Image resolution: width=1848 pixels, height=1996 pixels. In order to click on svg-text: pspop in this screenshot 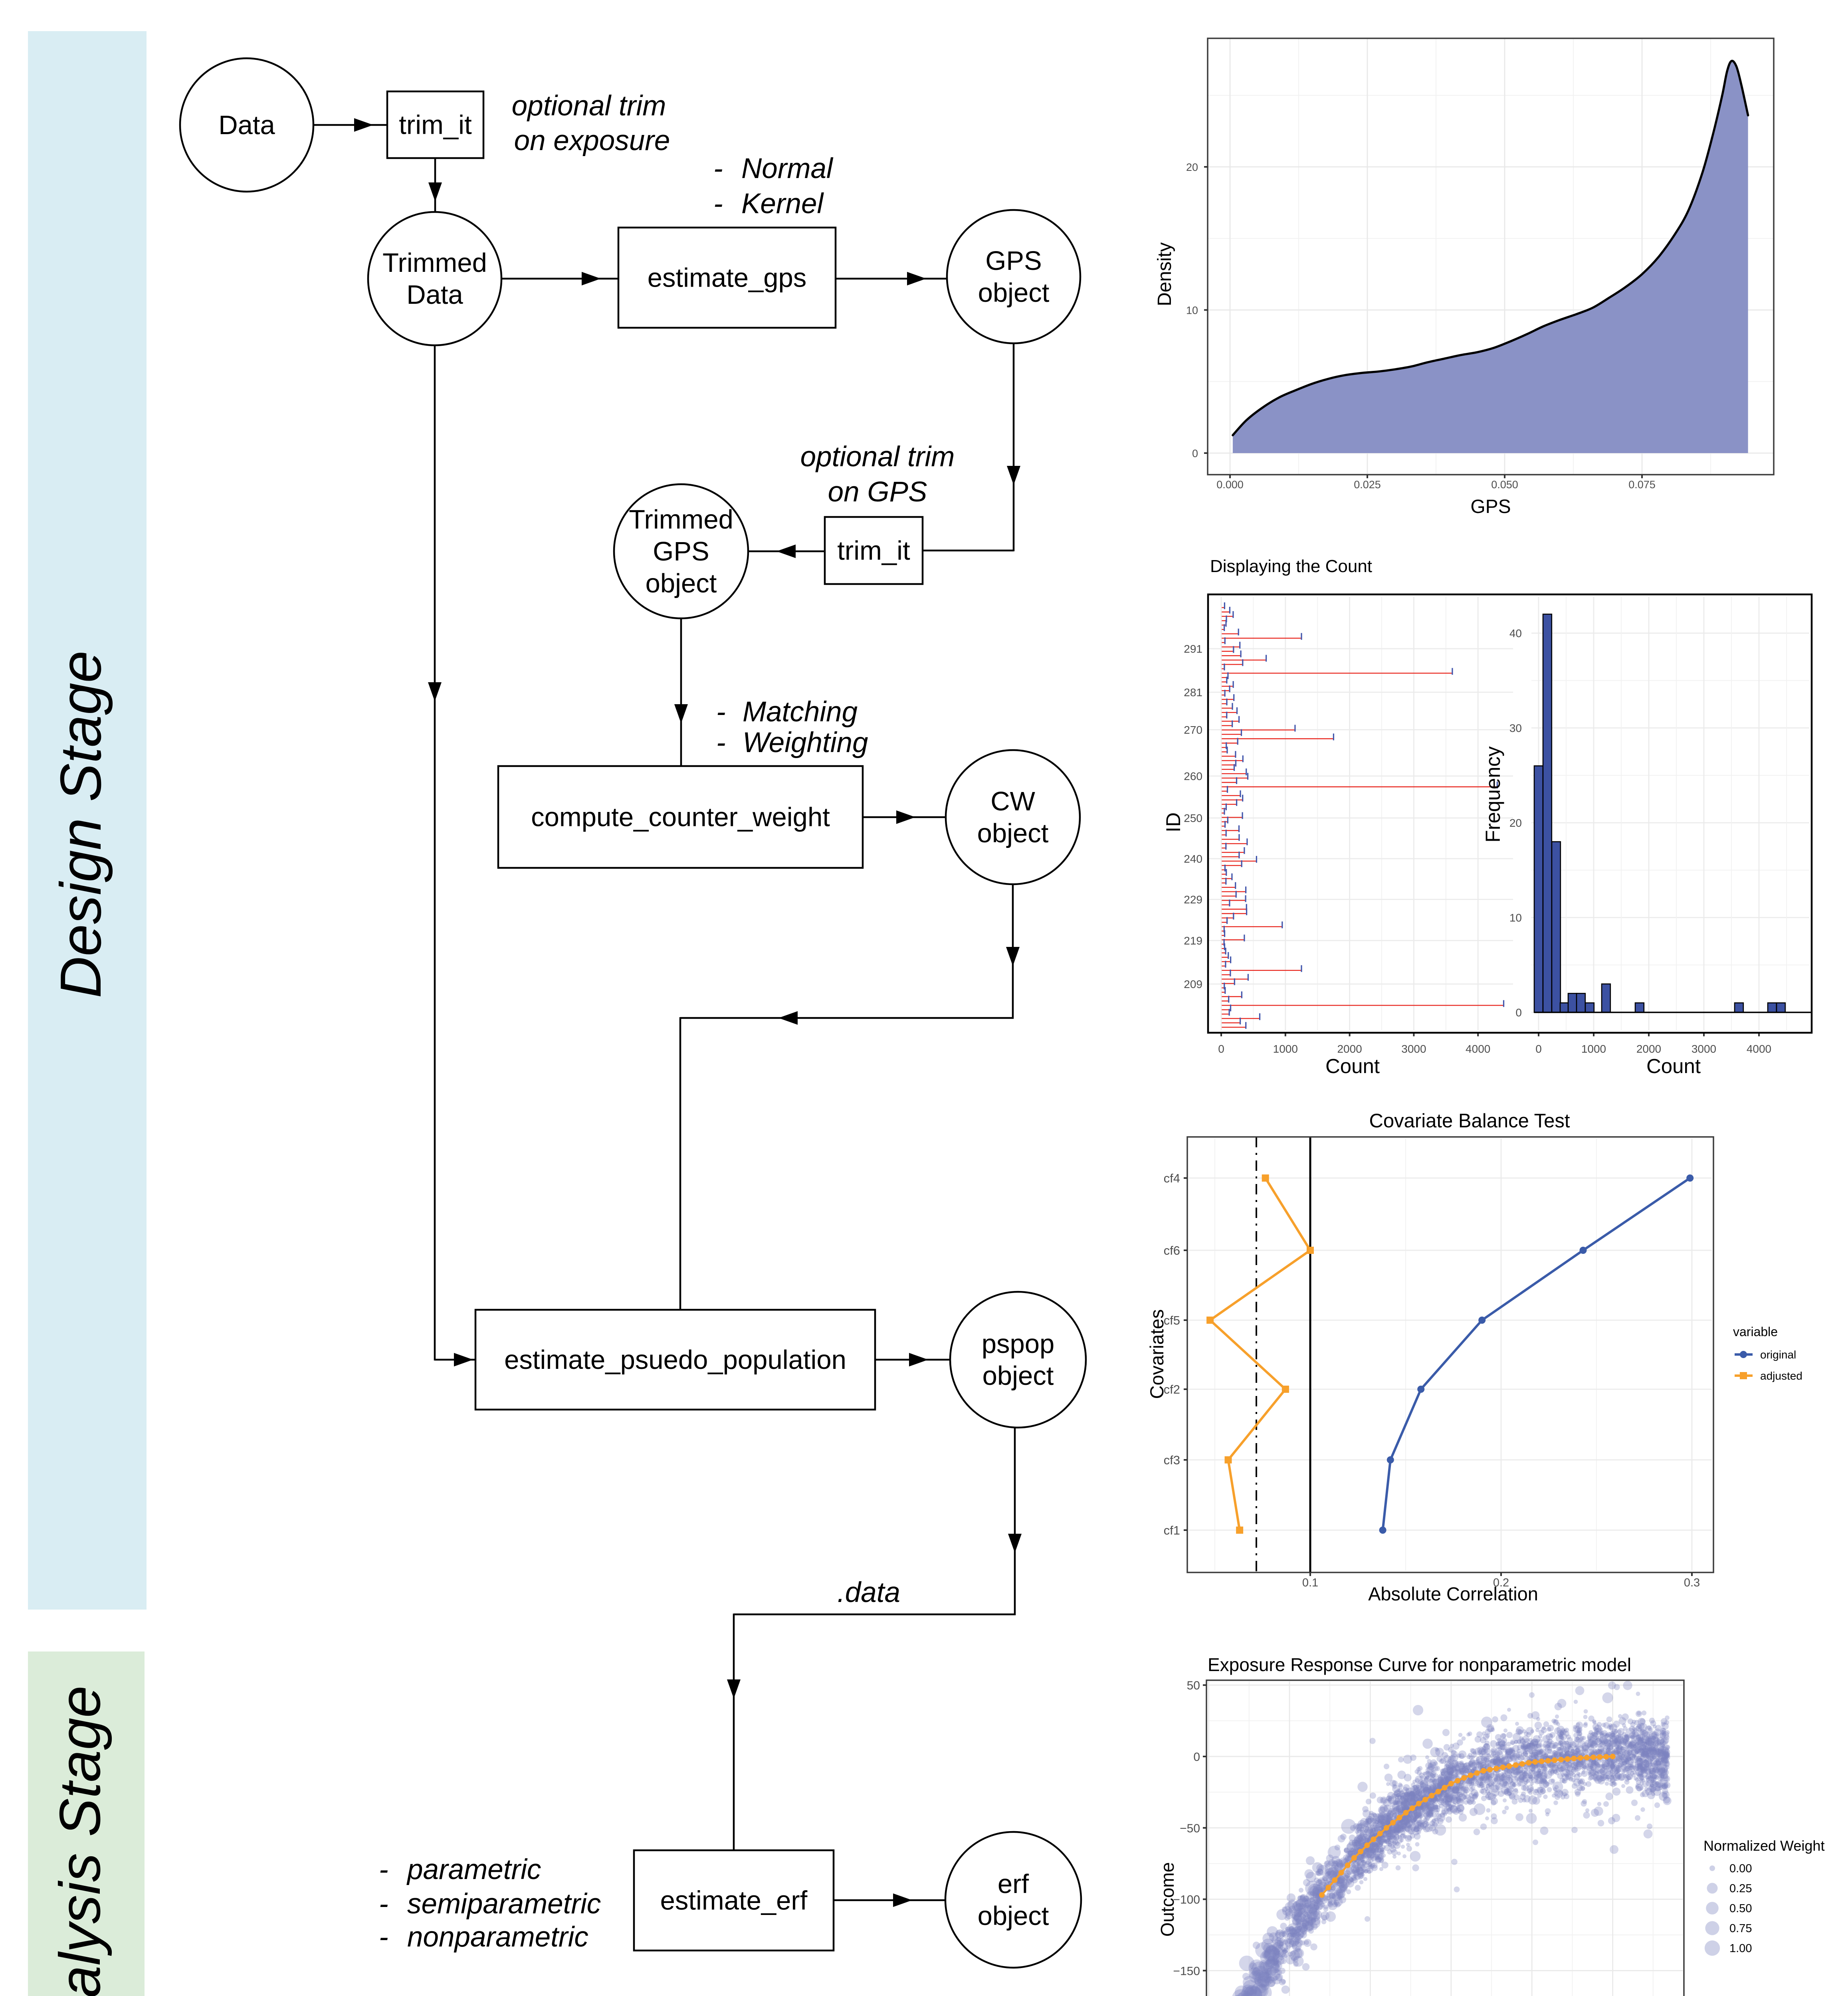, I will do `click(1018, 1344)`.